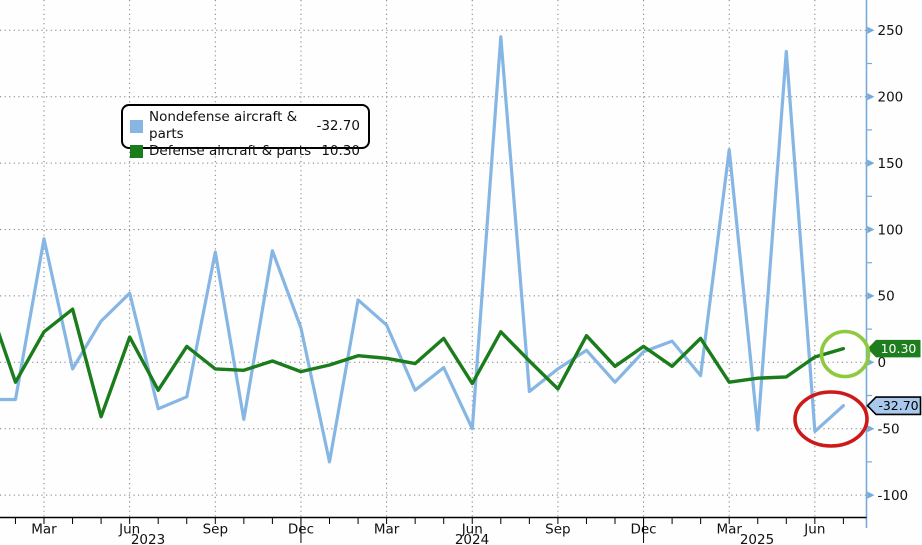 The width and height of the screenshot is (922, 545). What do you see at coordinates (136, 151) in the screenshot?
I see `legend-swatch-defense-icon` at bounding box center [136, 151].